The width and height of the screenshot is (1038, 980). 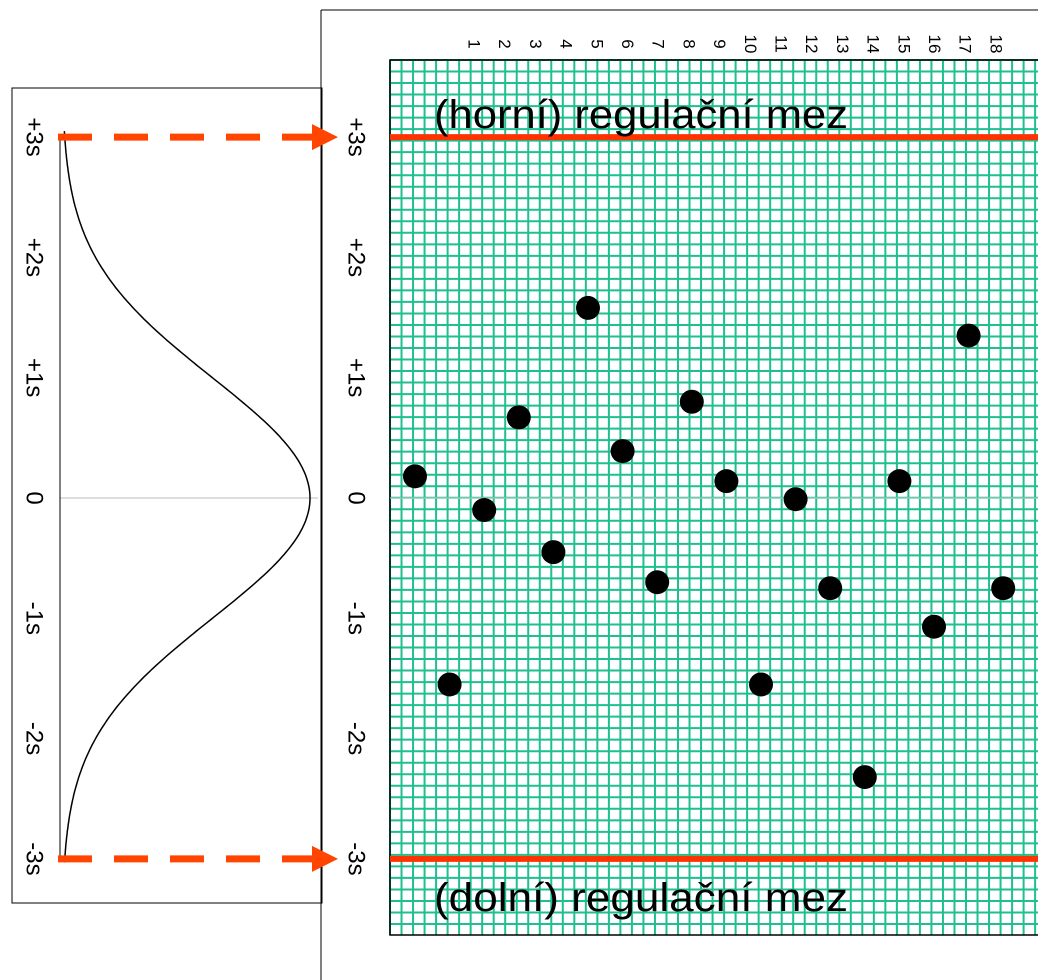 I want to click on x-tick-label: 5, so click(x=596, y=43).